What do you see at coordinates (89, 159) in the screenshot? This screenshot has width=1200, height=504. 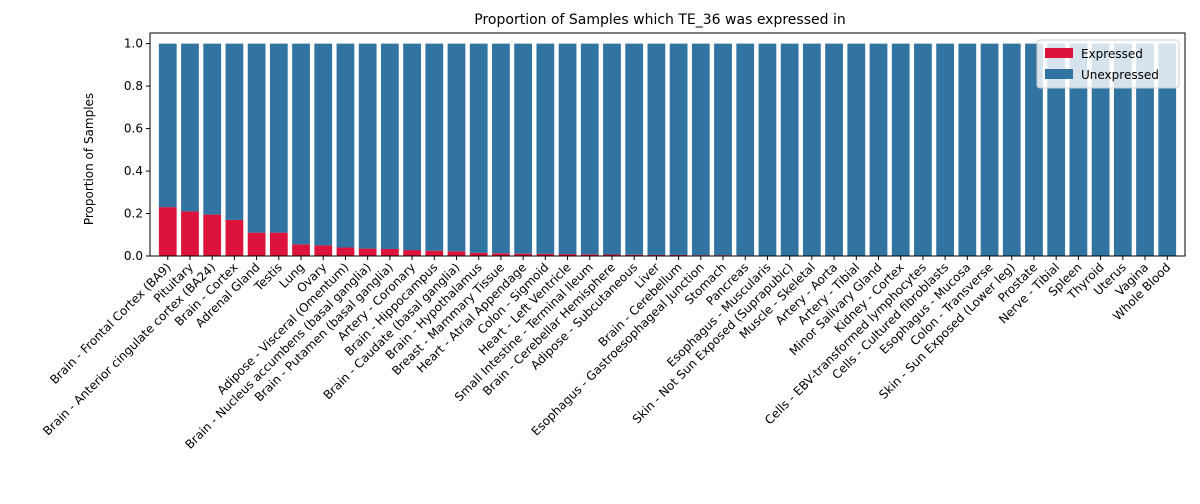 I see `y-axis-label: Proportion of Samples` at bounding box center [89, 159].